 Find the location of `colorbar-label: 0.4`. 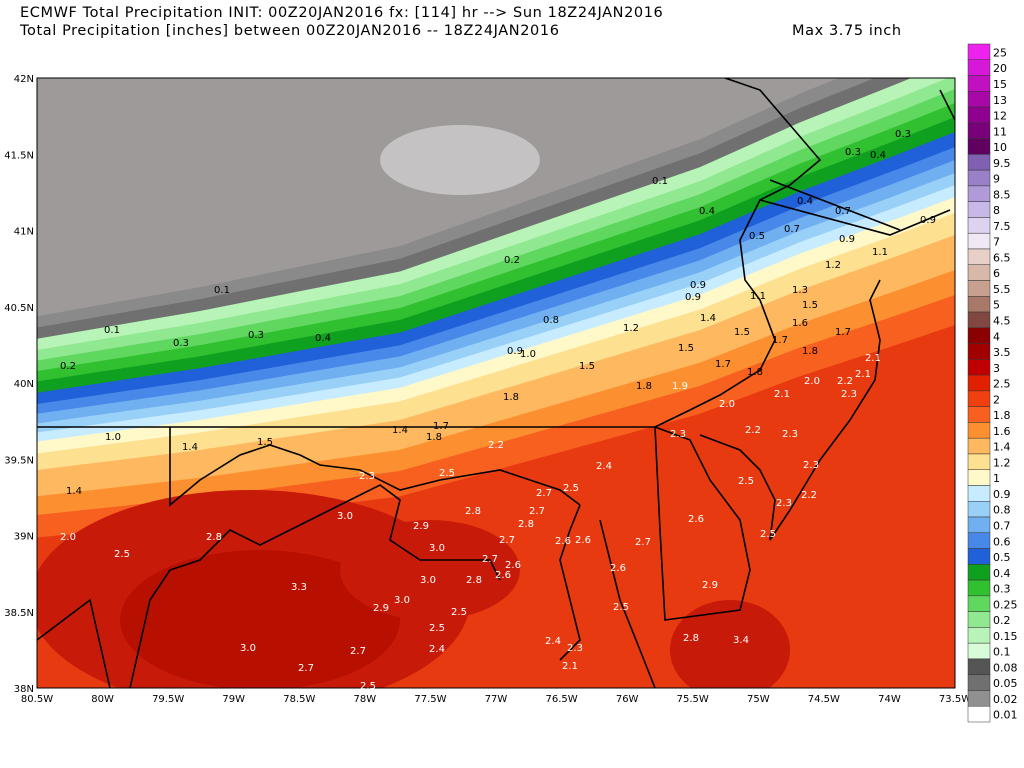

colorbar-label: 0.4 is located at coordinates (1002, 573).